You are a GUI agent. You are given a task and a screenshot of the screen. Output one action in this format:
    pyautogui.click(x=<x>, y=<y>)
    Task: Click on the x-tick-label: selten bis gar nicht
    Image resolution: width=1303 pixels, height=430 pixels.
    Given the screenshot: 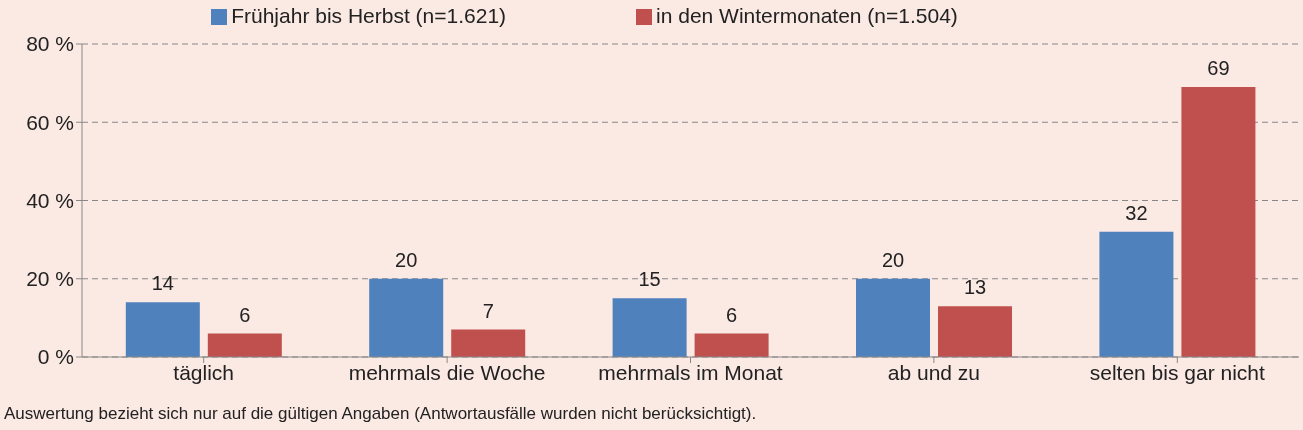 What is the action you would take?
    pyautogui.click(x=1177, y=372)
    